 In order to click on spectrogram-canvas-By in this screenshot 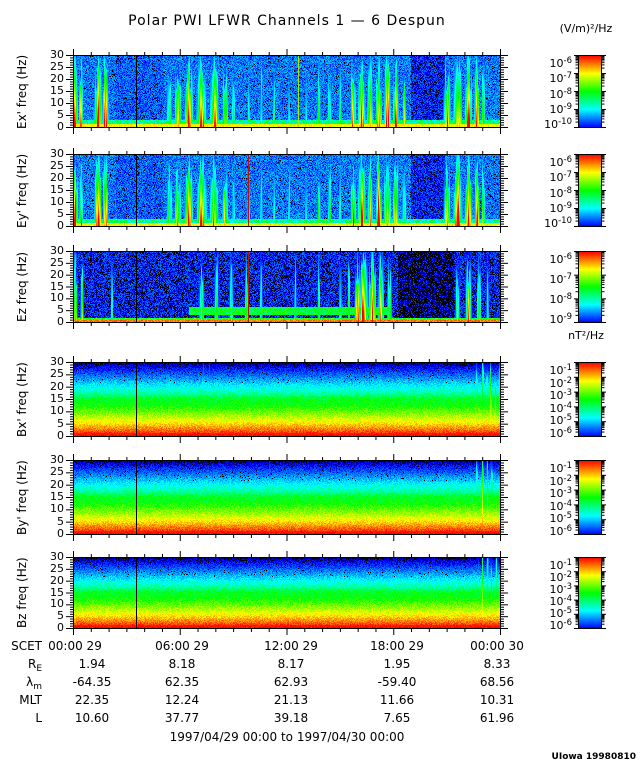, I will do `click(287, 497)`.